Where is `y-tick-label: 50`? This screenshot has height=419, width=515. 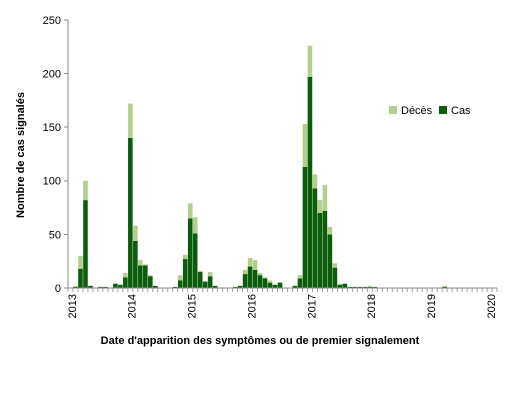 y-tick-label: 50 is located at coordinates (55, 235).